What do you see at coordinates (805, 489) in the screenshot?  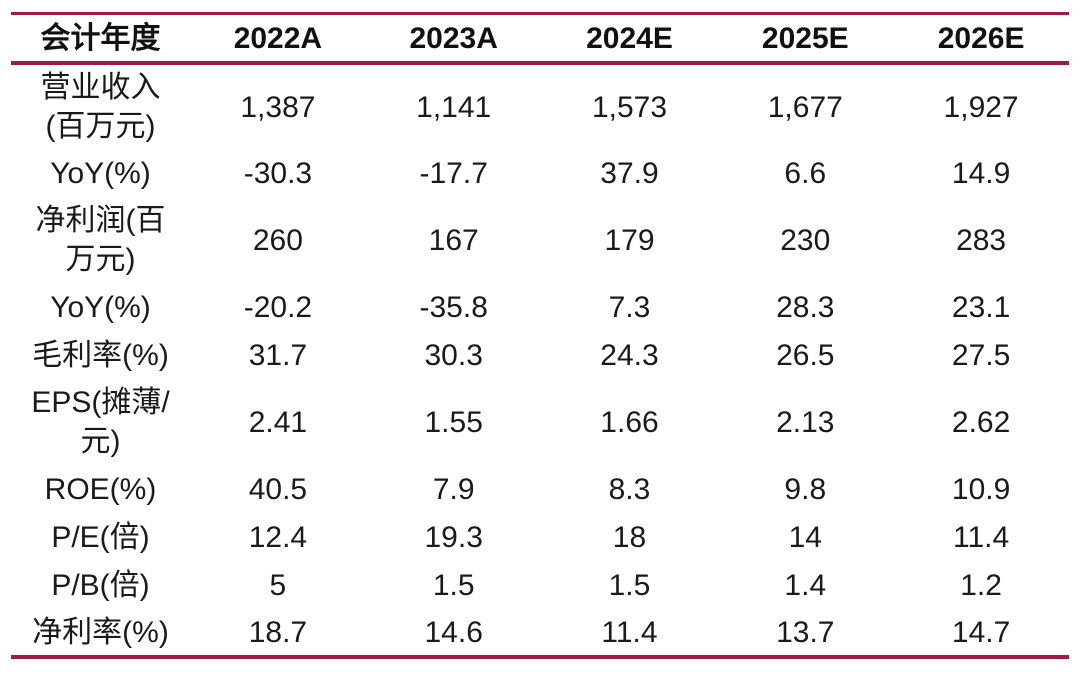 I see `table-cell: 9.8` at bounding box center [805, 489].